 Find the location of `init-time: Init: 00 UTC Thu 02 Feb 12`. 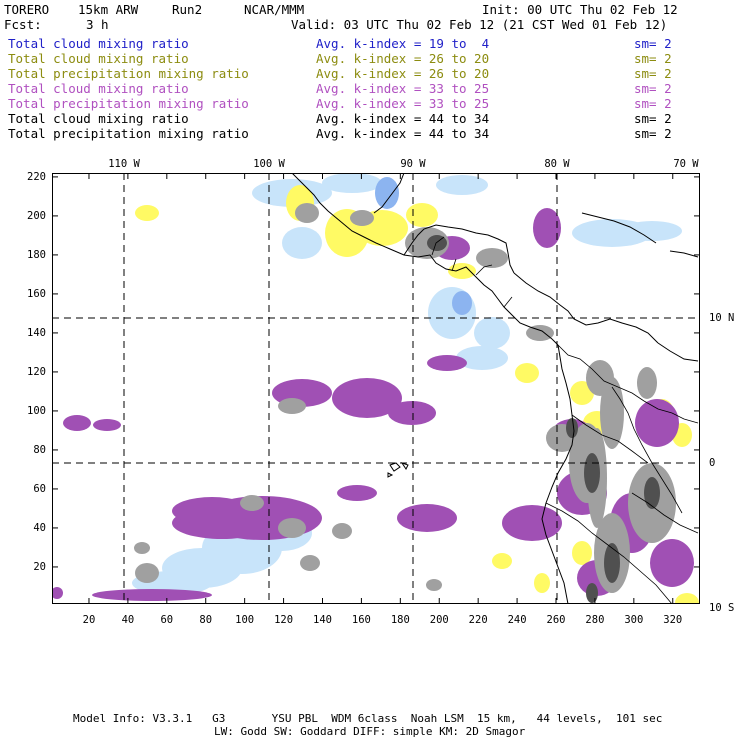

init-time: Init: 00 UTC Thu 02 Feb 12 is located at coordinates (580, 9).